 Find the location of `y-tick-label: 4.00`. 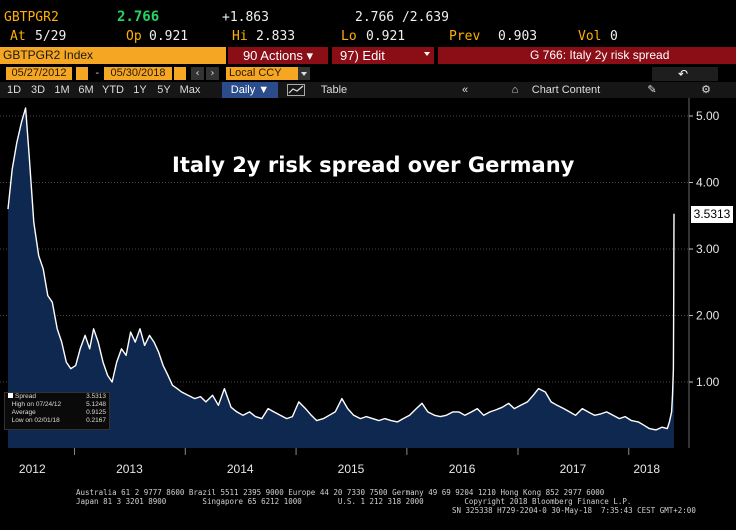

y-tick-label: 4.00 is located at coordinates (708, 183).